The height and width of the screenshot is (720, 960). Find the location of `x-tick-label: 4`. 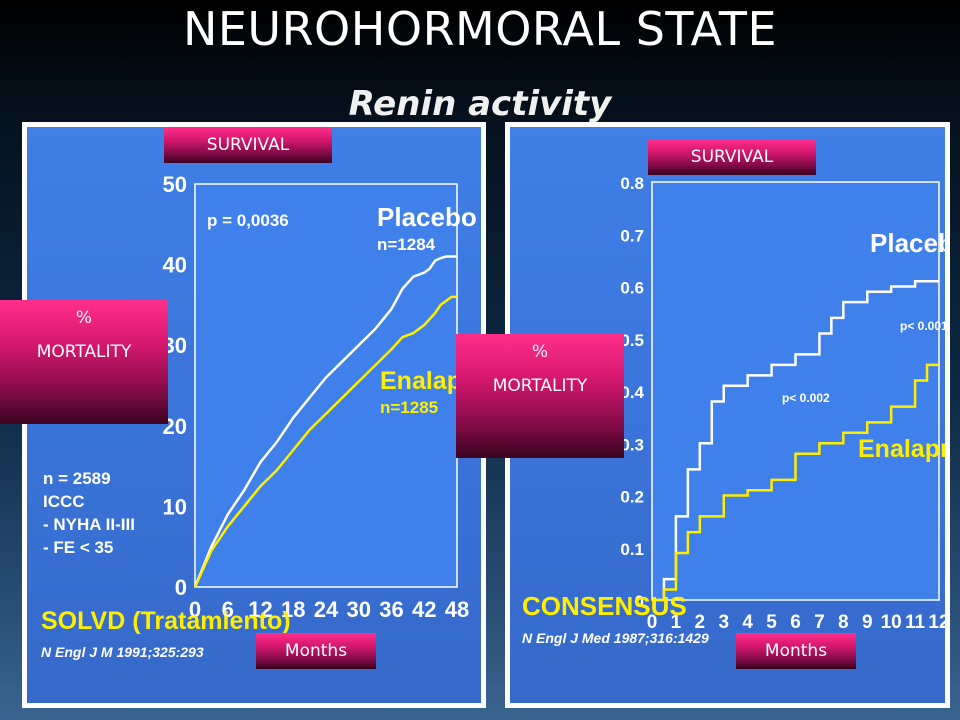

x-tick-label: 4 is located at coordinates (747, 622).